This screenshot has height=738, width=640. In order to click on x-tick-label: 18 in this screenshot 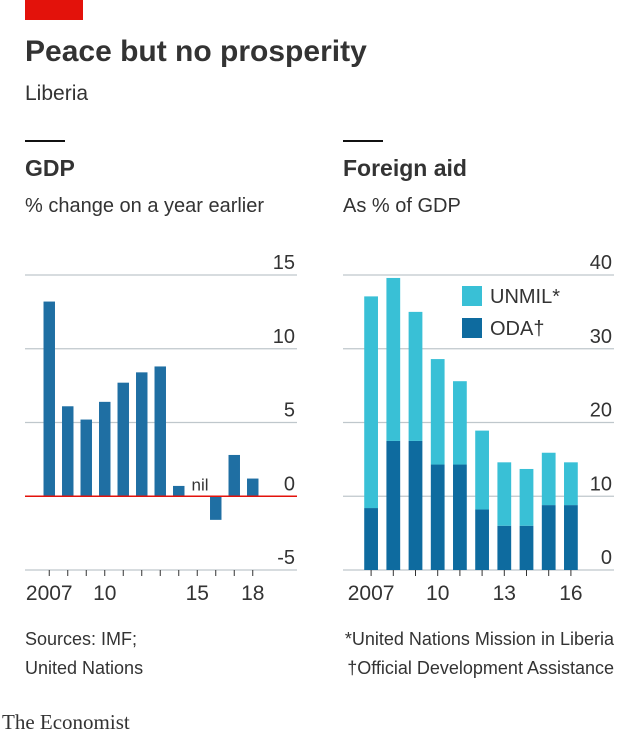, I will do `click(252, 593)`.